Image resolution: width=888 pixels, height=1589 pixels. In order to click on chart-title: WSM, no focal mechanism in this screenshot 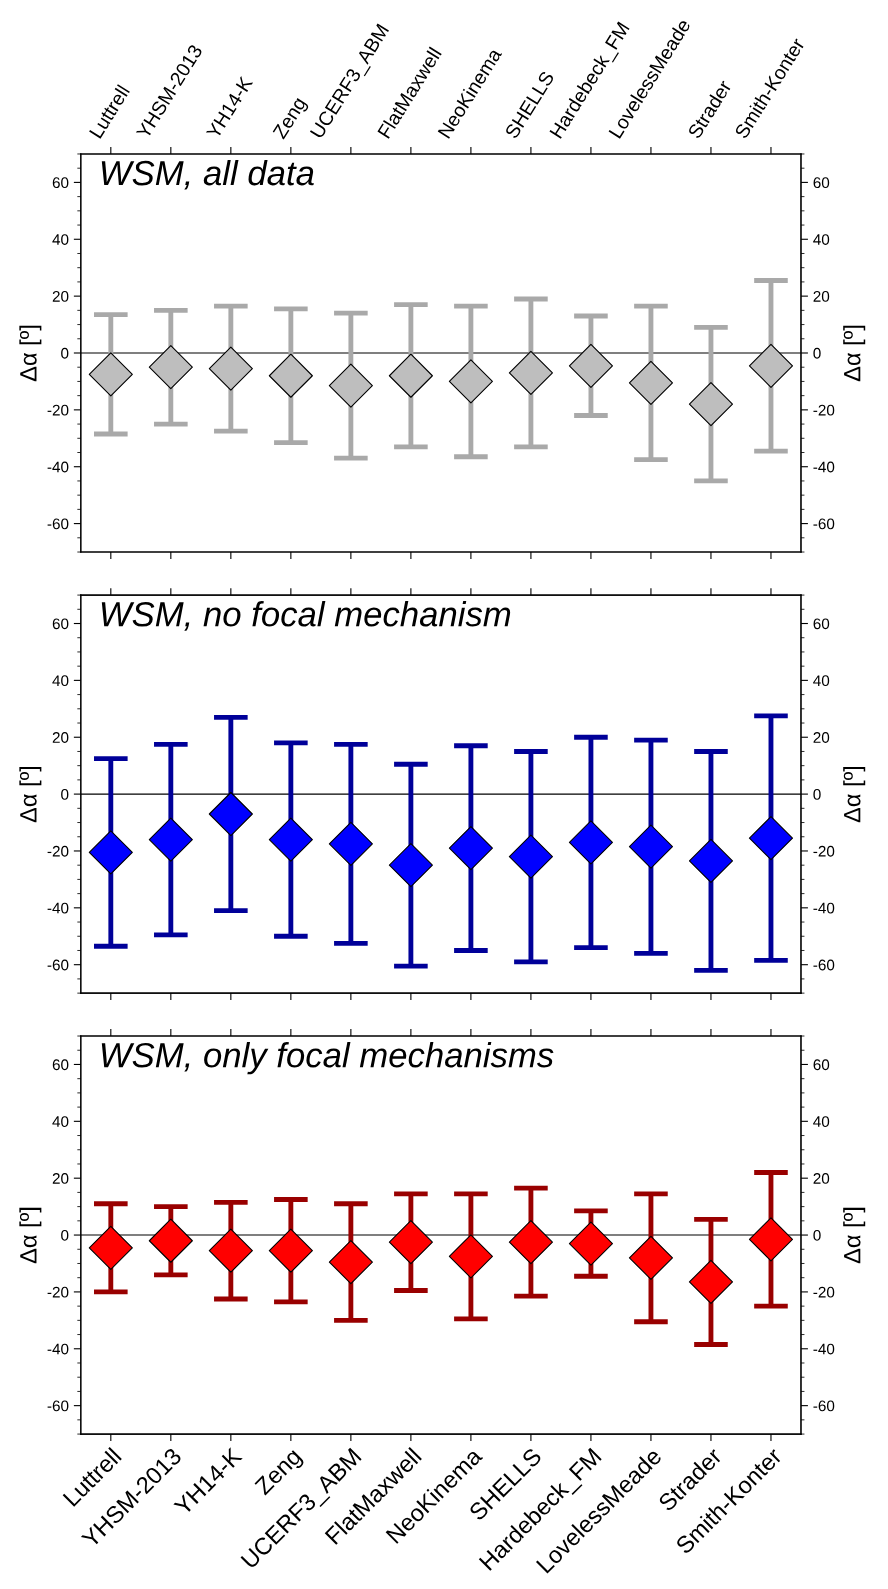, I will do `click(306, 616)`.